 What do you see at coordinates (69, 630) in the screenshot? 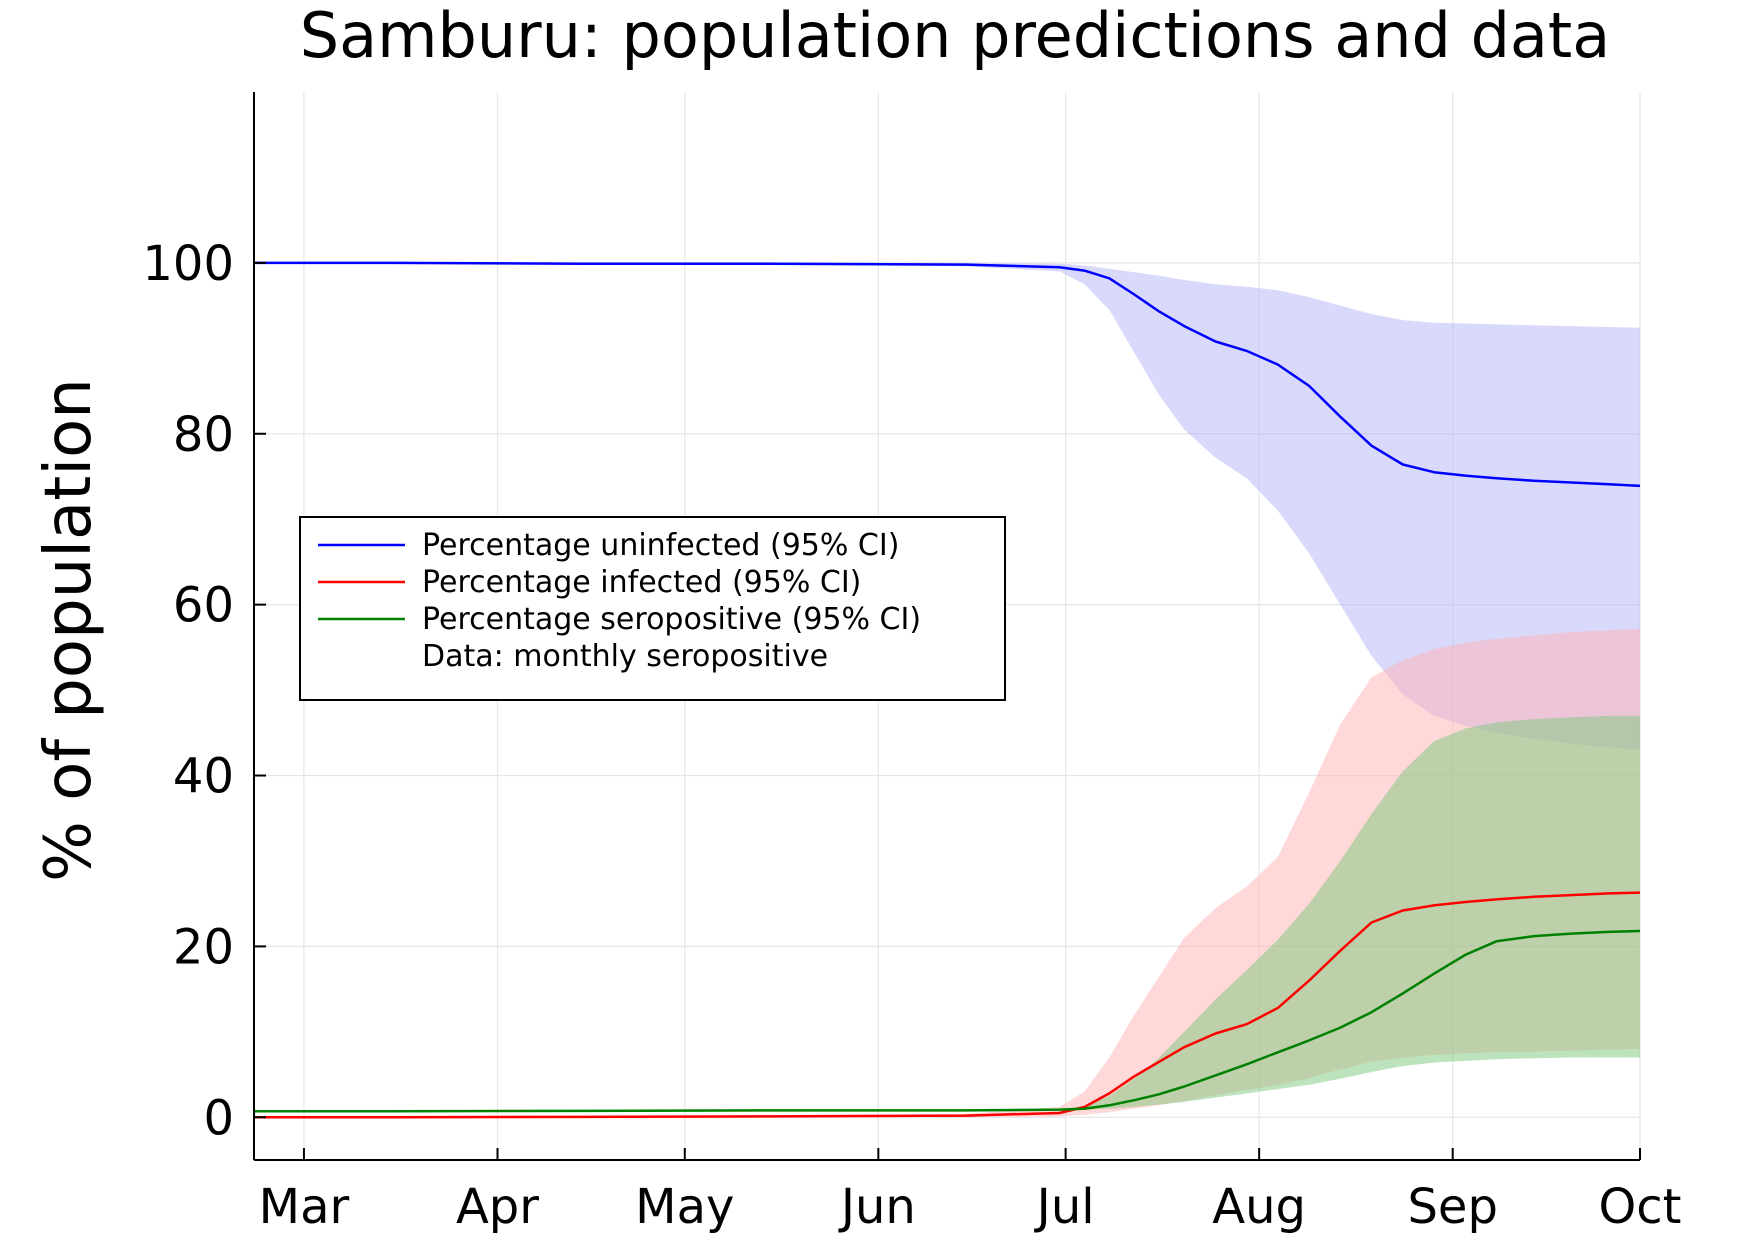
I see `y-axis-label: % of population` at bounding box center [69, 630].